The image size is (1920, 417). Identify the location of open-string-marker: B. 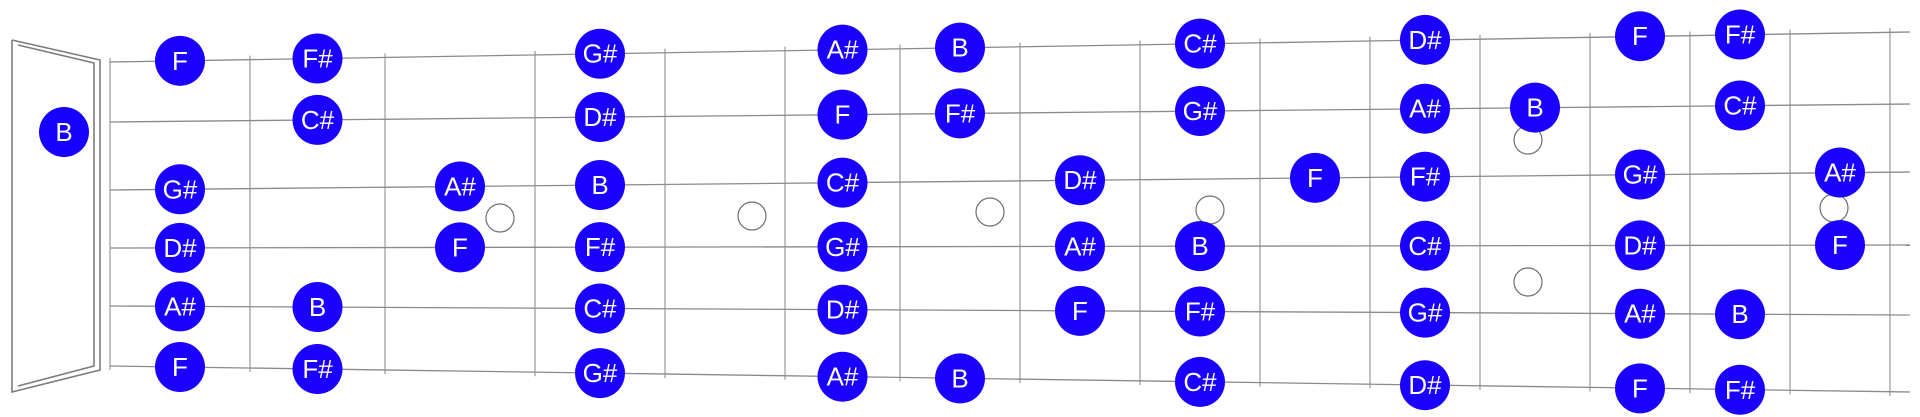
(64, 132).